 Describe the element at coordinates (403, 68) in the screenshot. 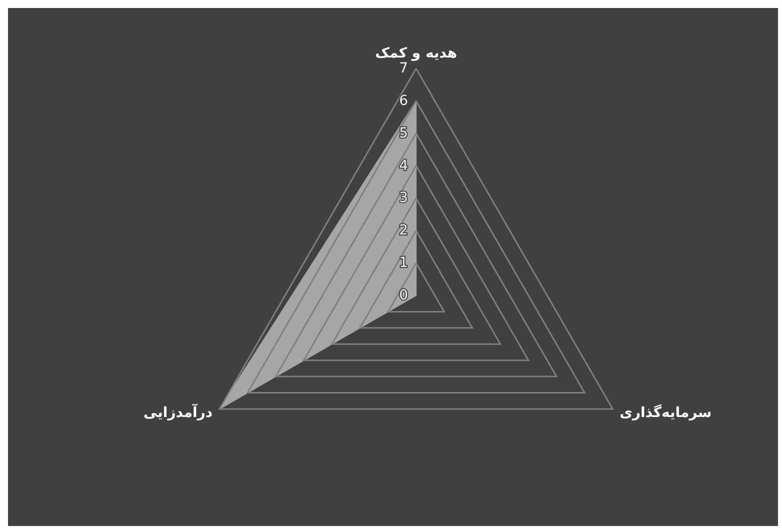

I see `y-tick-label: 7` at that location.